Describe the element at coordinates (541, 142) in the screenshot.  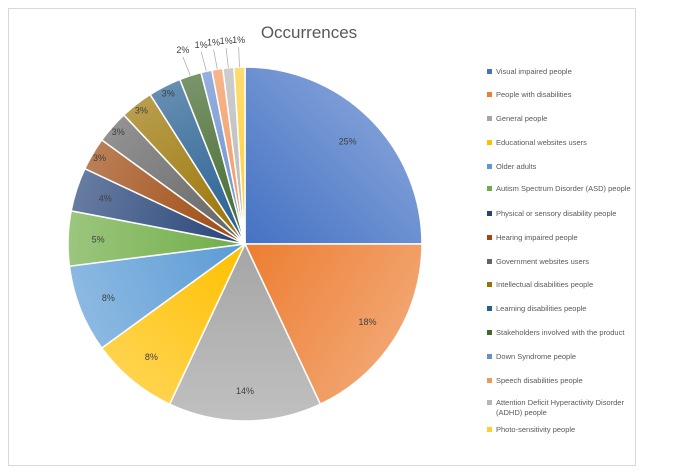
I see `legend-label: Educational websites users` at that location.